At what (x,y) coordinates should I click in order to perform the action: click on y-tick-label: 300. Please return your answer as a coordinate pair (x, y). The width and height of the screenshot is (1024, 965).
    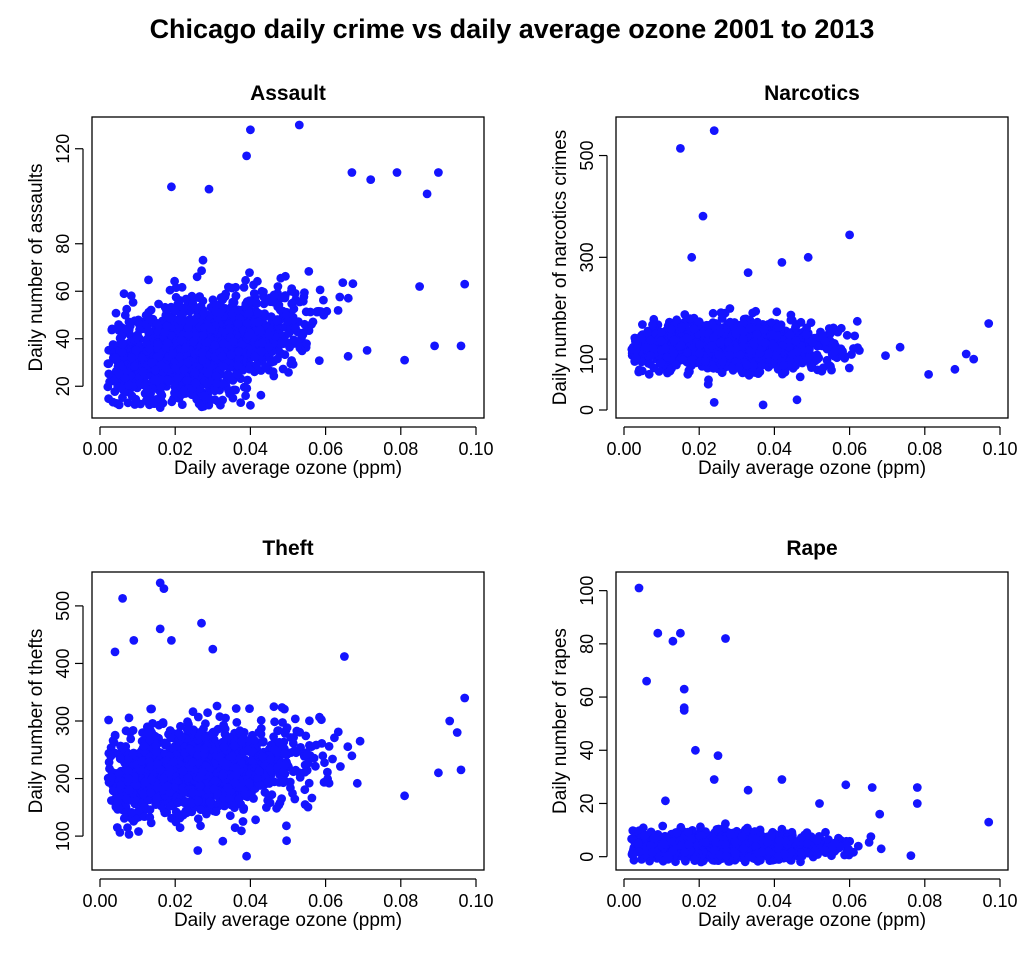
    Looking at the image, I should click on (587, 257).